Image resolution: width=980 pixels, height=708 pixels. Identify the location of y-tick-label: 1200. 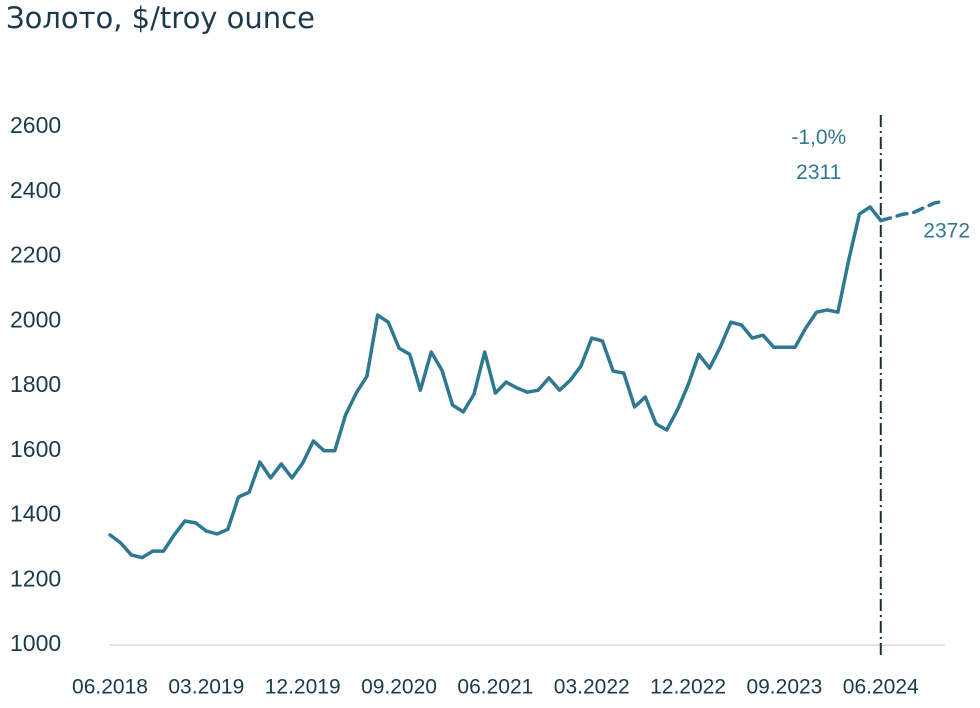
(35, 578).